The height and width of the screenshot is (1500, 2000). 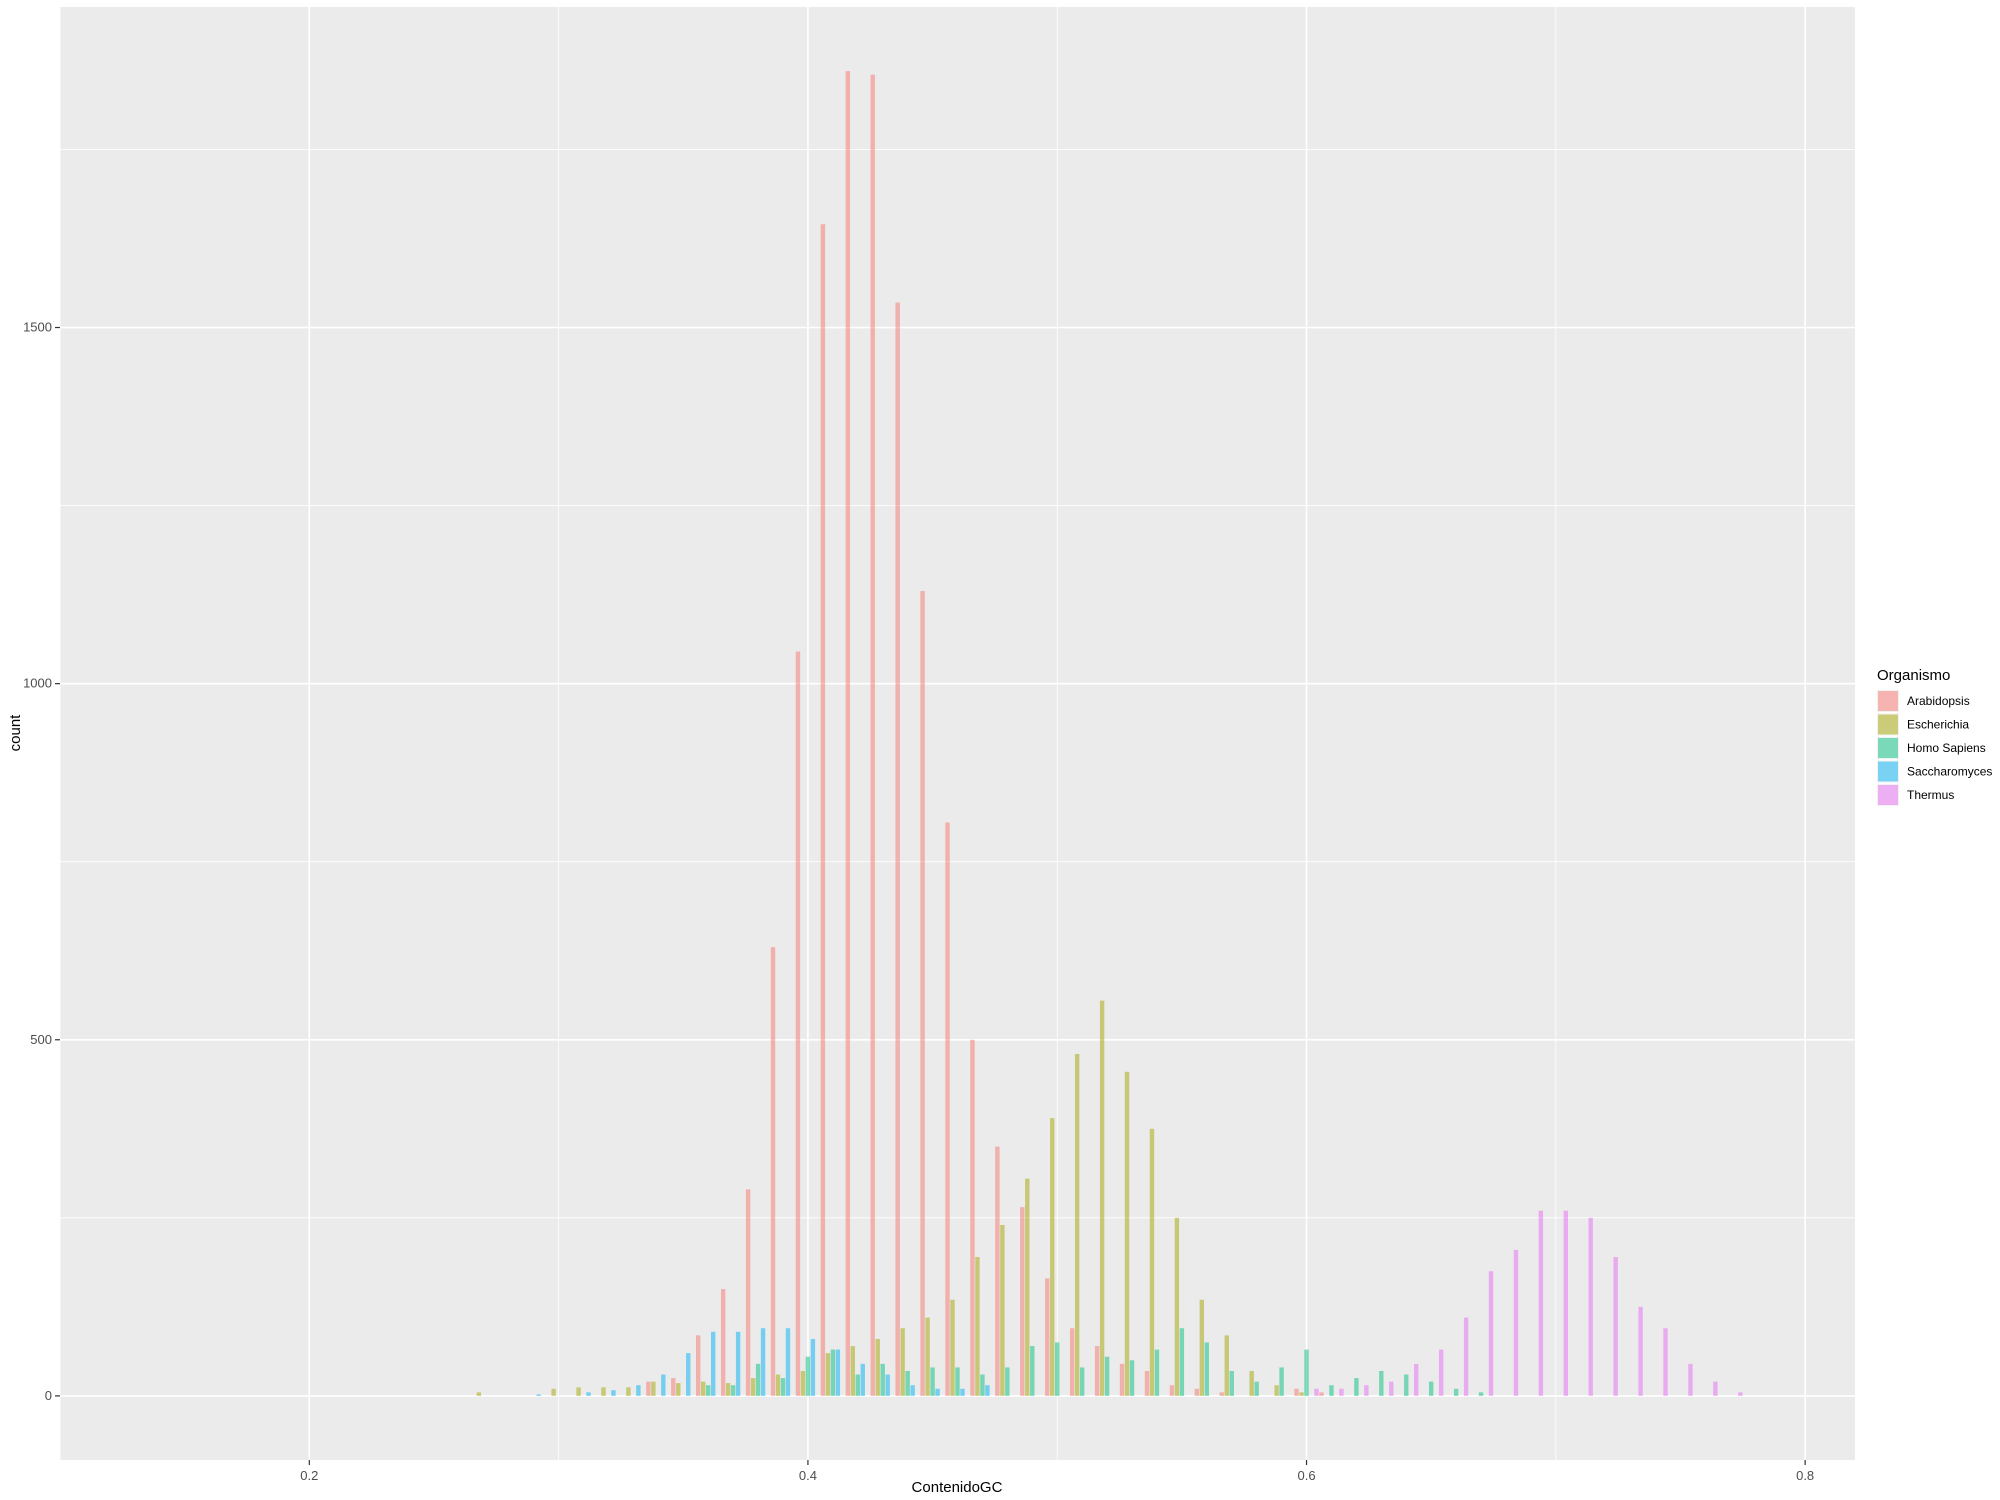 I want to click on legend-item: Arabidopsis, so click(x=1923, y=701).